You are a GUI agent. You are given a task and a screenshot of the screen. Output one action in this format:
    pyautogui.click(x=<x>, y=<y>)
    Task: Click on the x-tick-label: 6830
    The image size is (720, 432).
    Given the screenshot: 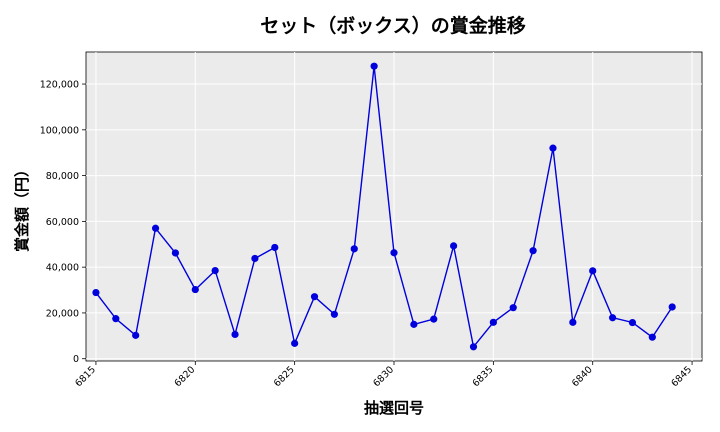 What is the action you would take?
    pyautogui.click(x=383, y=376)
    